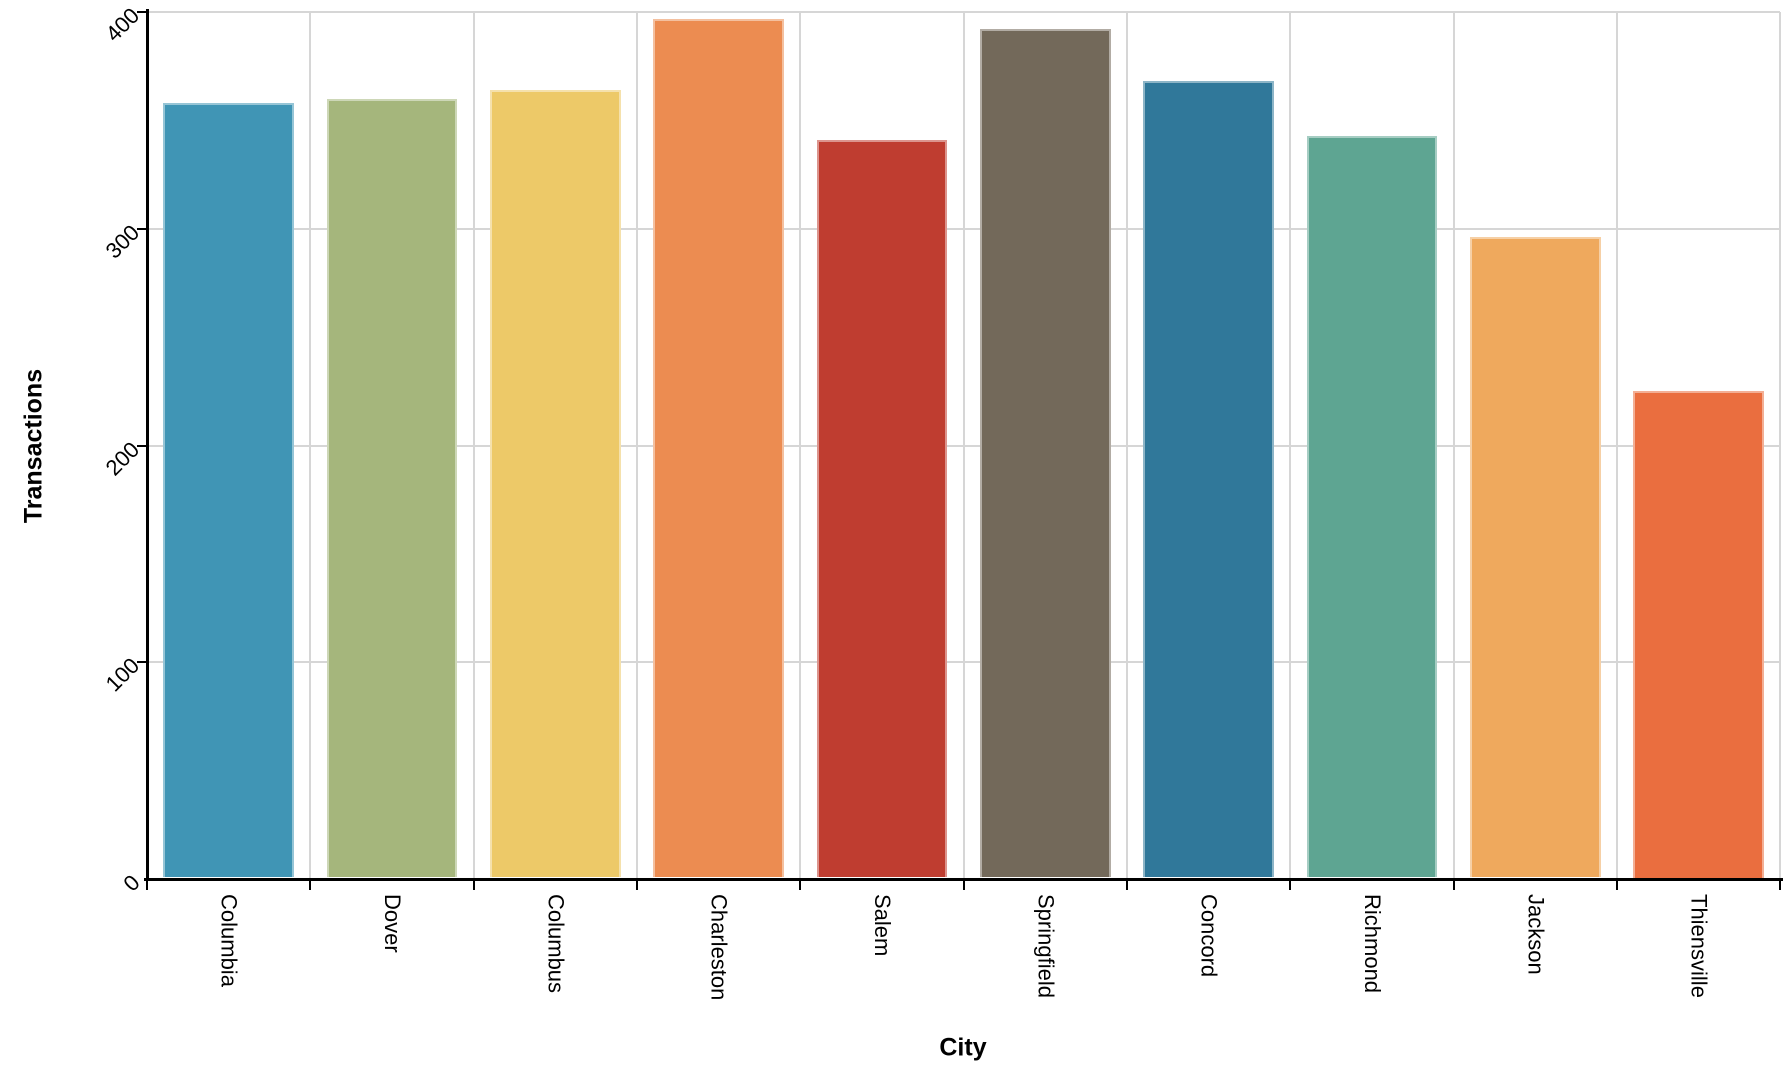 Image resolution: width=1786 pixels, height=1068 pixels. Describe the element at coordinates (1698, 634) in the screenshot. I see `bar-thiensville` at that location.